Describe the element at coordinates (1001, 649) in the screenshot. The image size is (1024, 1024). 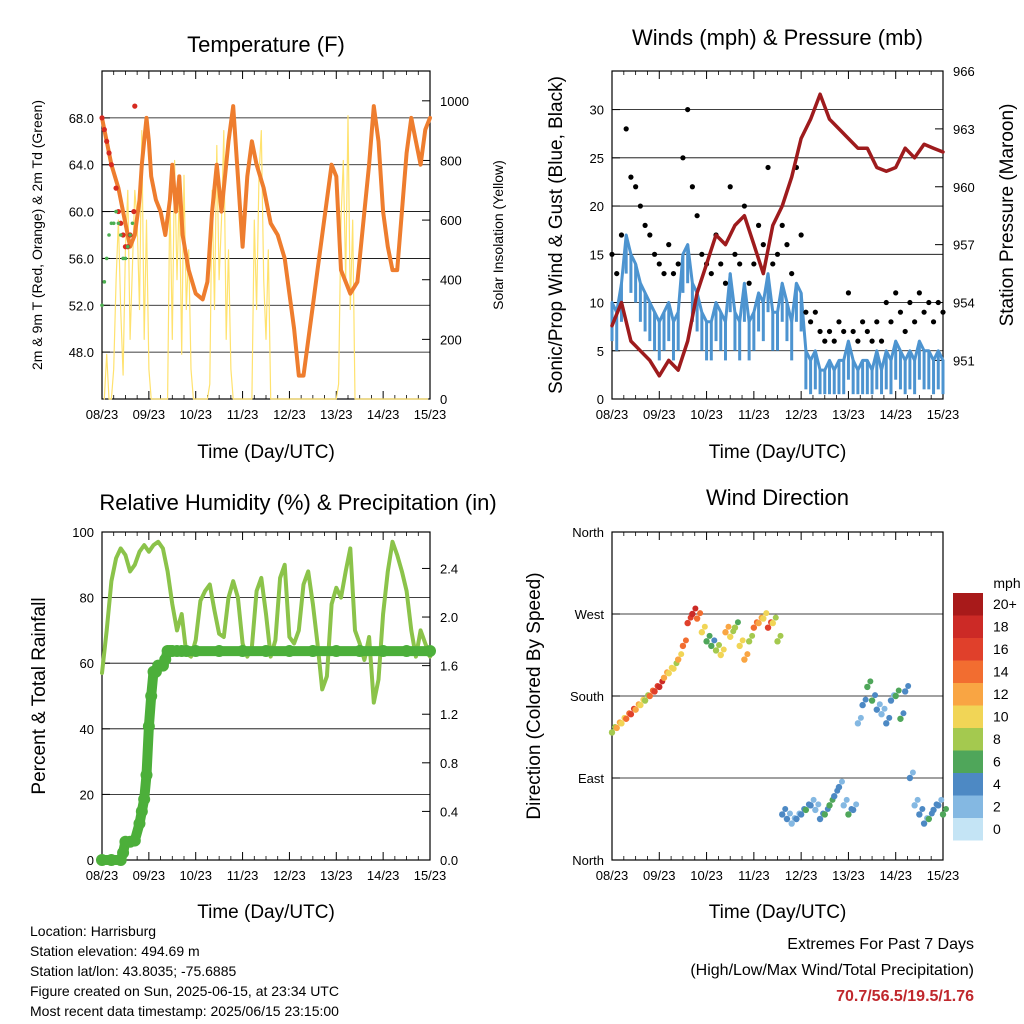
I see `colorbar-label-2: 16` at that location.